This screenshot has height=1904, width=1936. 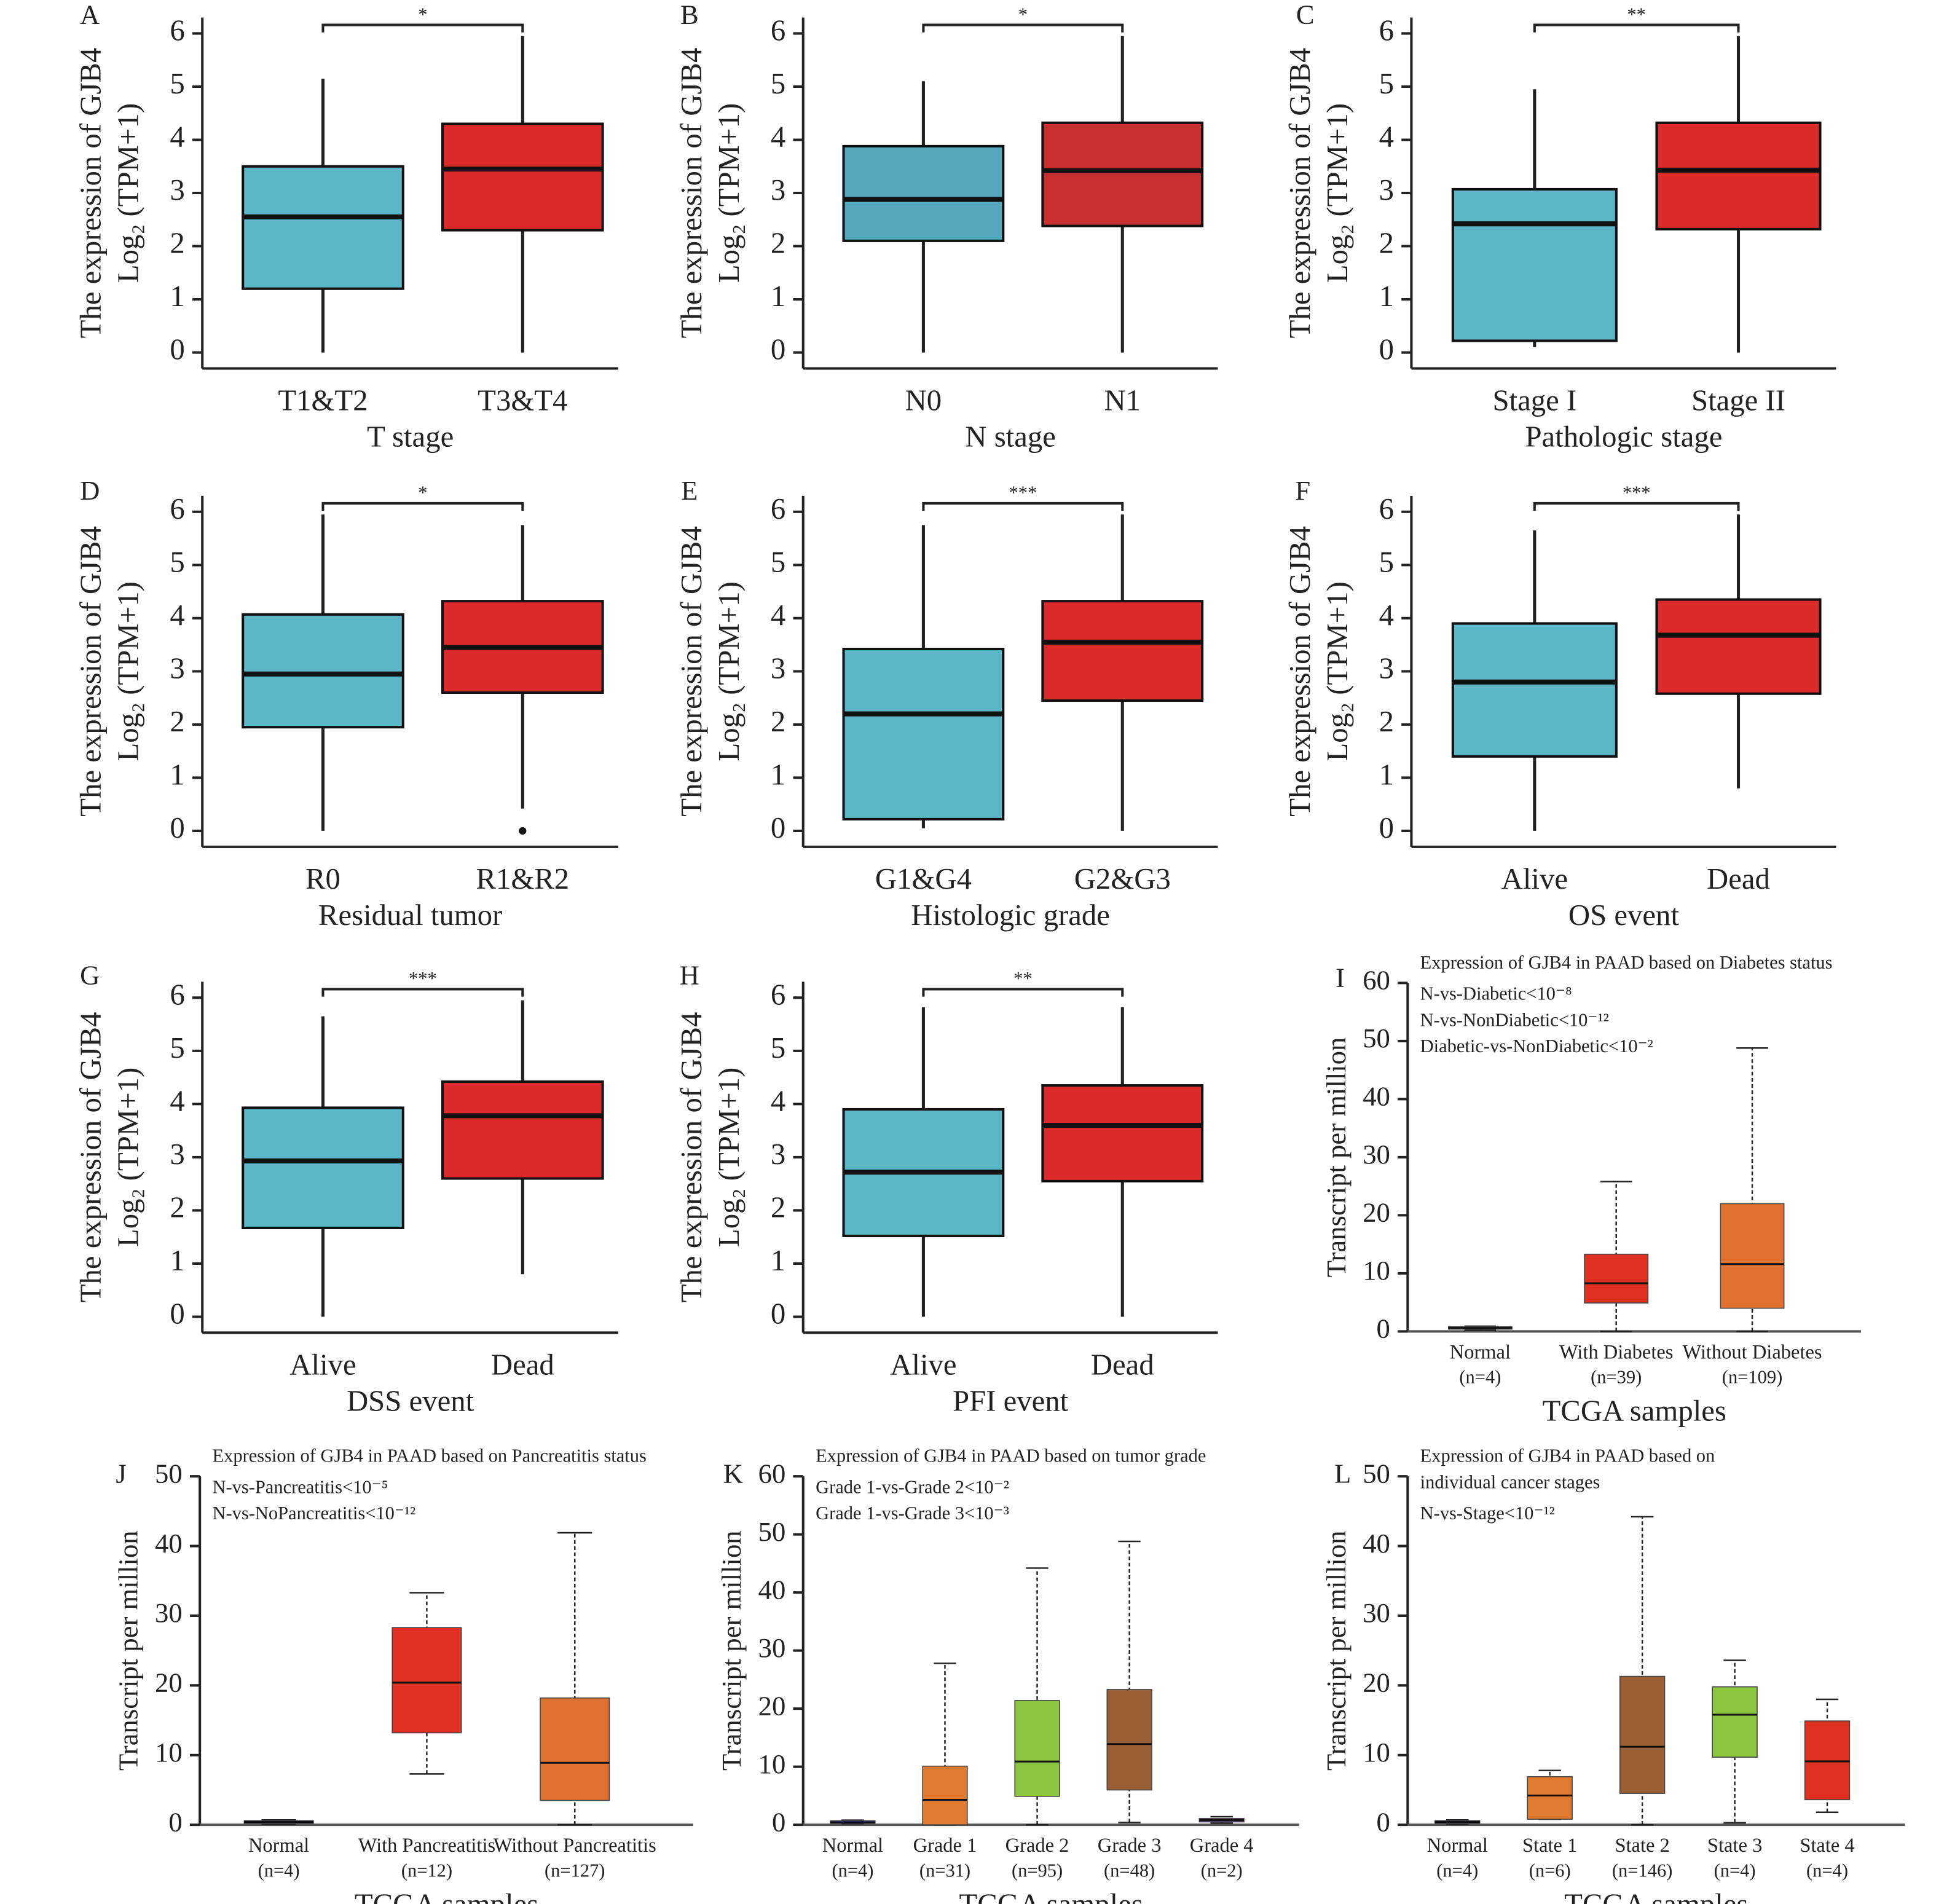 What do you see at coordinates (852, 1846) in the screenshot?
I see `x-tick-label: Normal` at bounding box center [852, 1846].